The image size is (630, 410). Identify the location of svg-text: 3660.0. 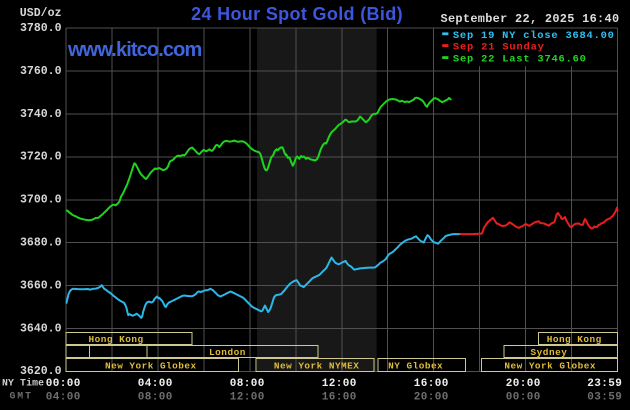
(41, 285).